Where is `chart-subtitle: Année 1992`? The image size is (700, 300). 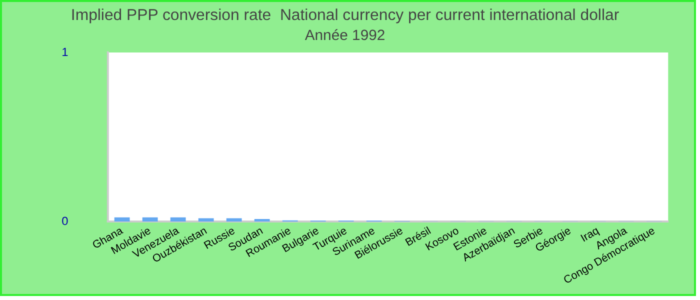
chart-subtitle: Année 1992 is located at coordinates (345, 36).